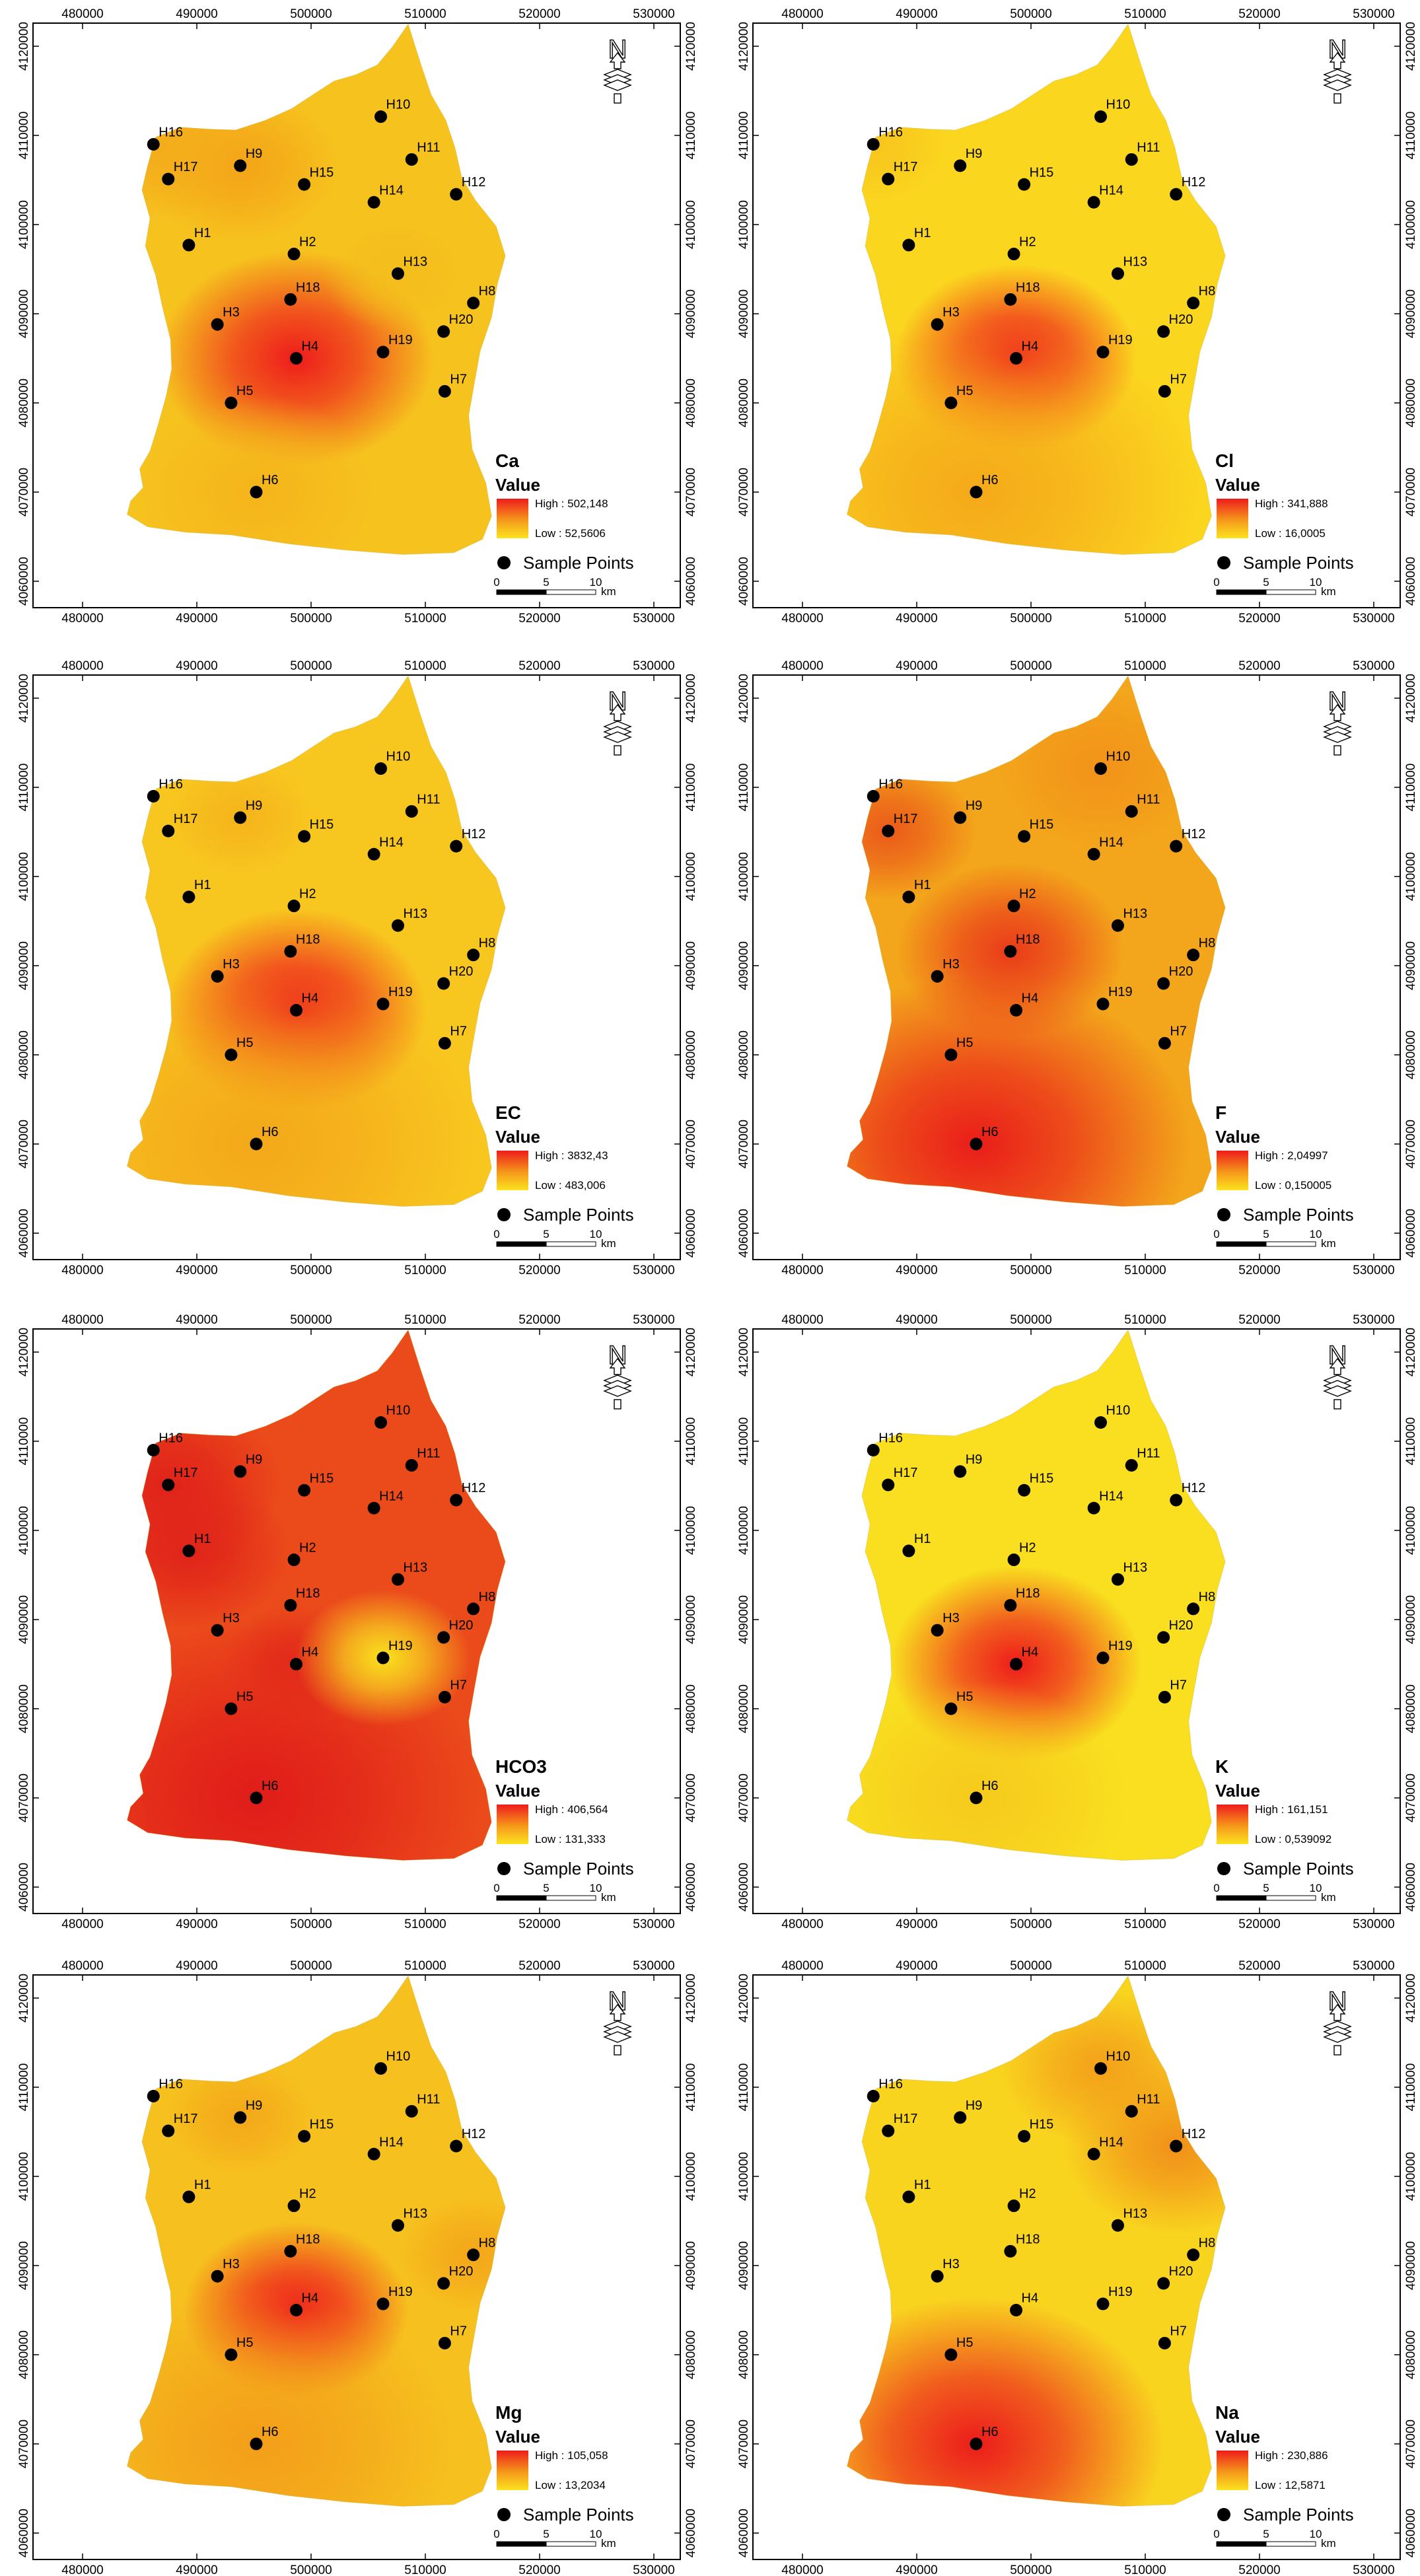 The height and width of the screenshot is (2576, 1420). What do you see at coordinates (571, 2455) in the screenshot?
I see `legend-high-value: High : 105,058` at bounding box center [571, 2455].